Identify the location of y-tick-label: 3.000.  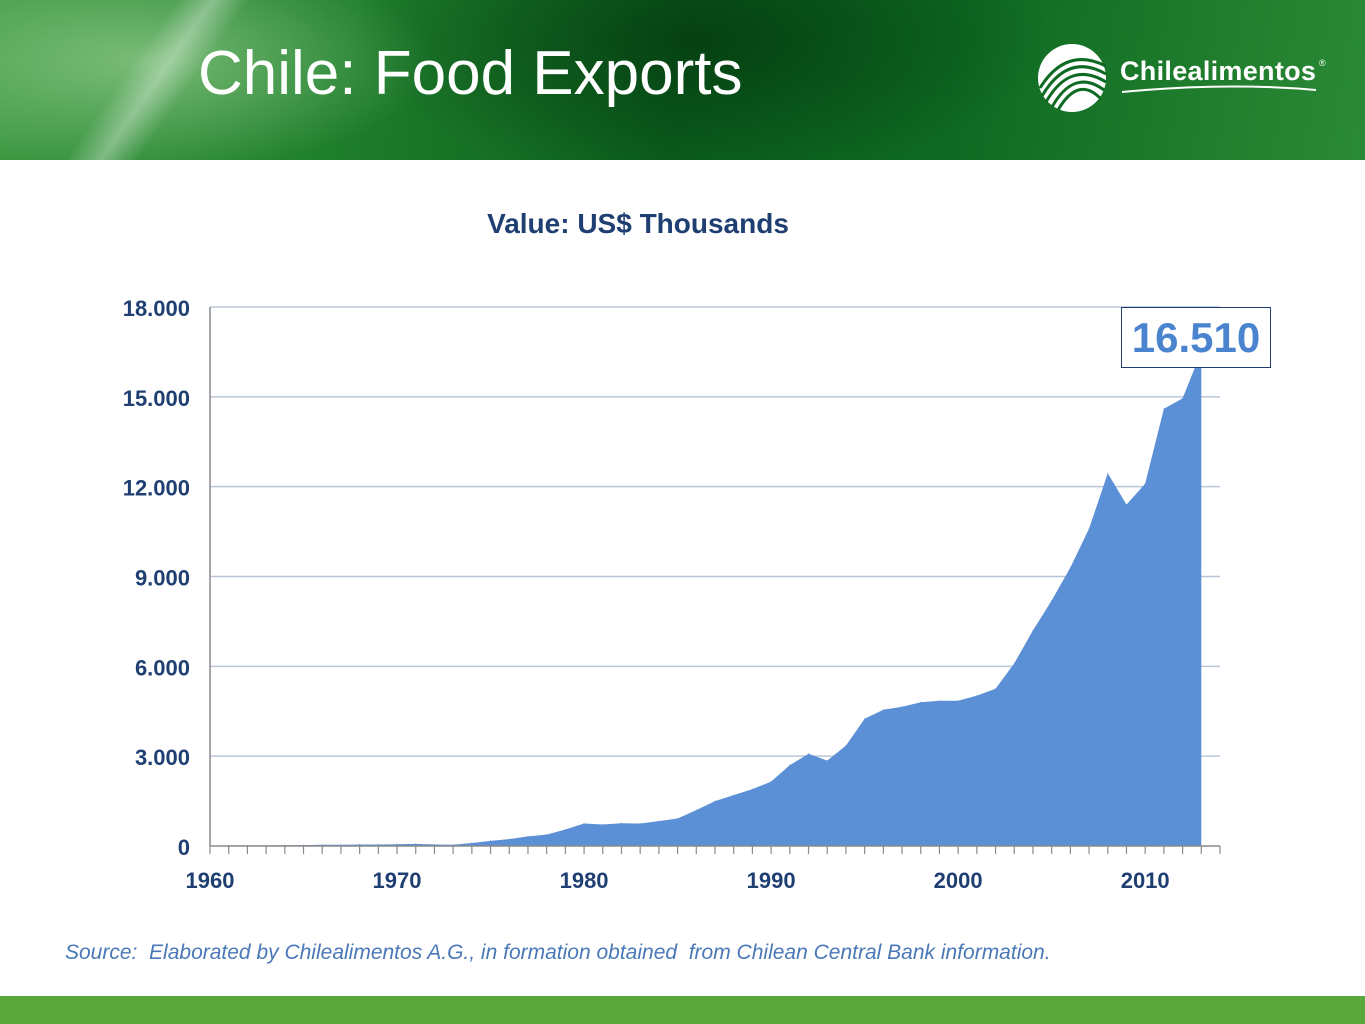
(162, 757).